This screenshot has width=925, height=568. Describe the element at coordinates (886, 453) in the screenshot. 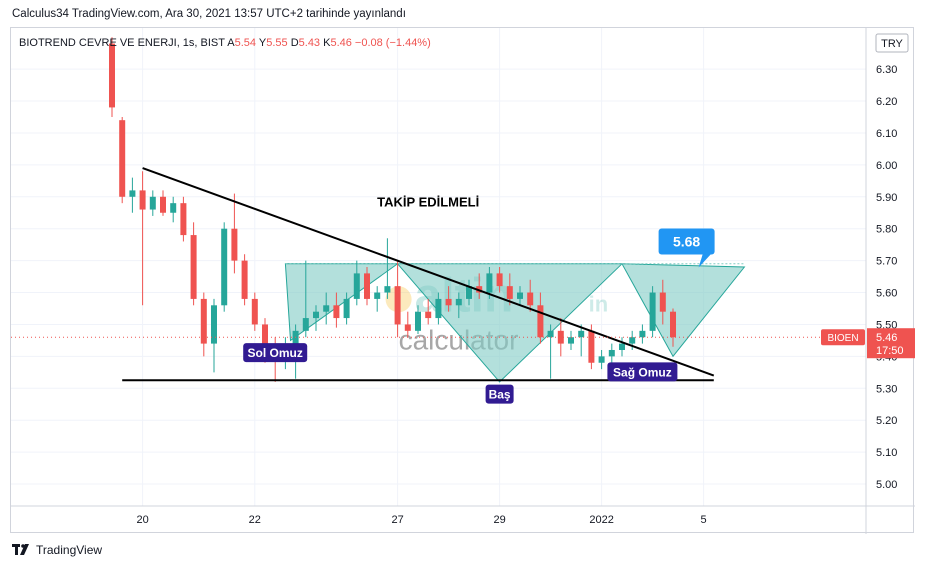

I see `price-tick-label: 5.10` at that location.